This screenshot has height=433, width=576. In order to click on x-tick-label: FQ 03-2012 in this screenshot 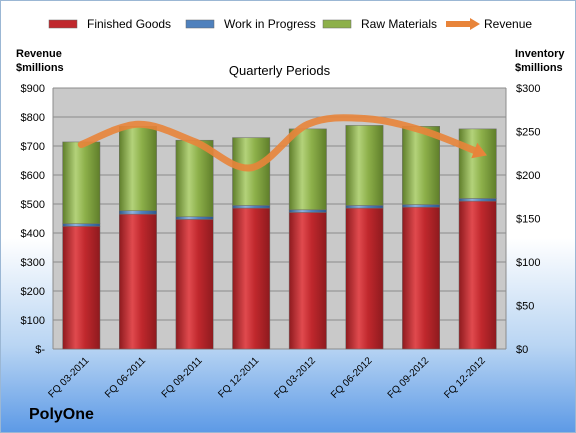, I will do `click(295, 378)`.